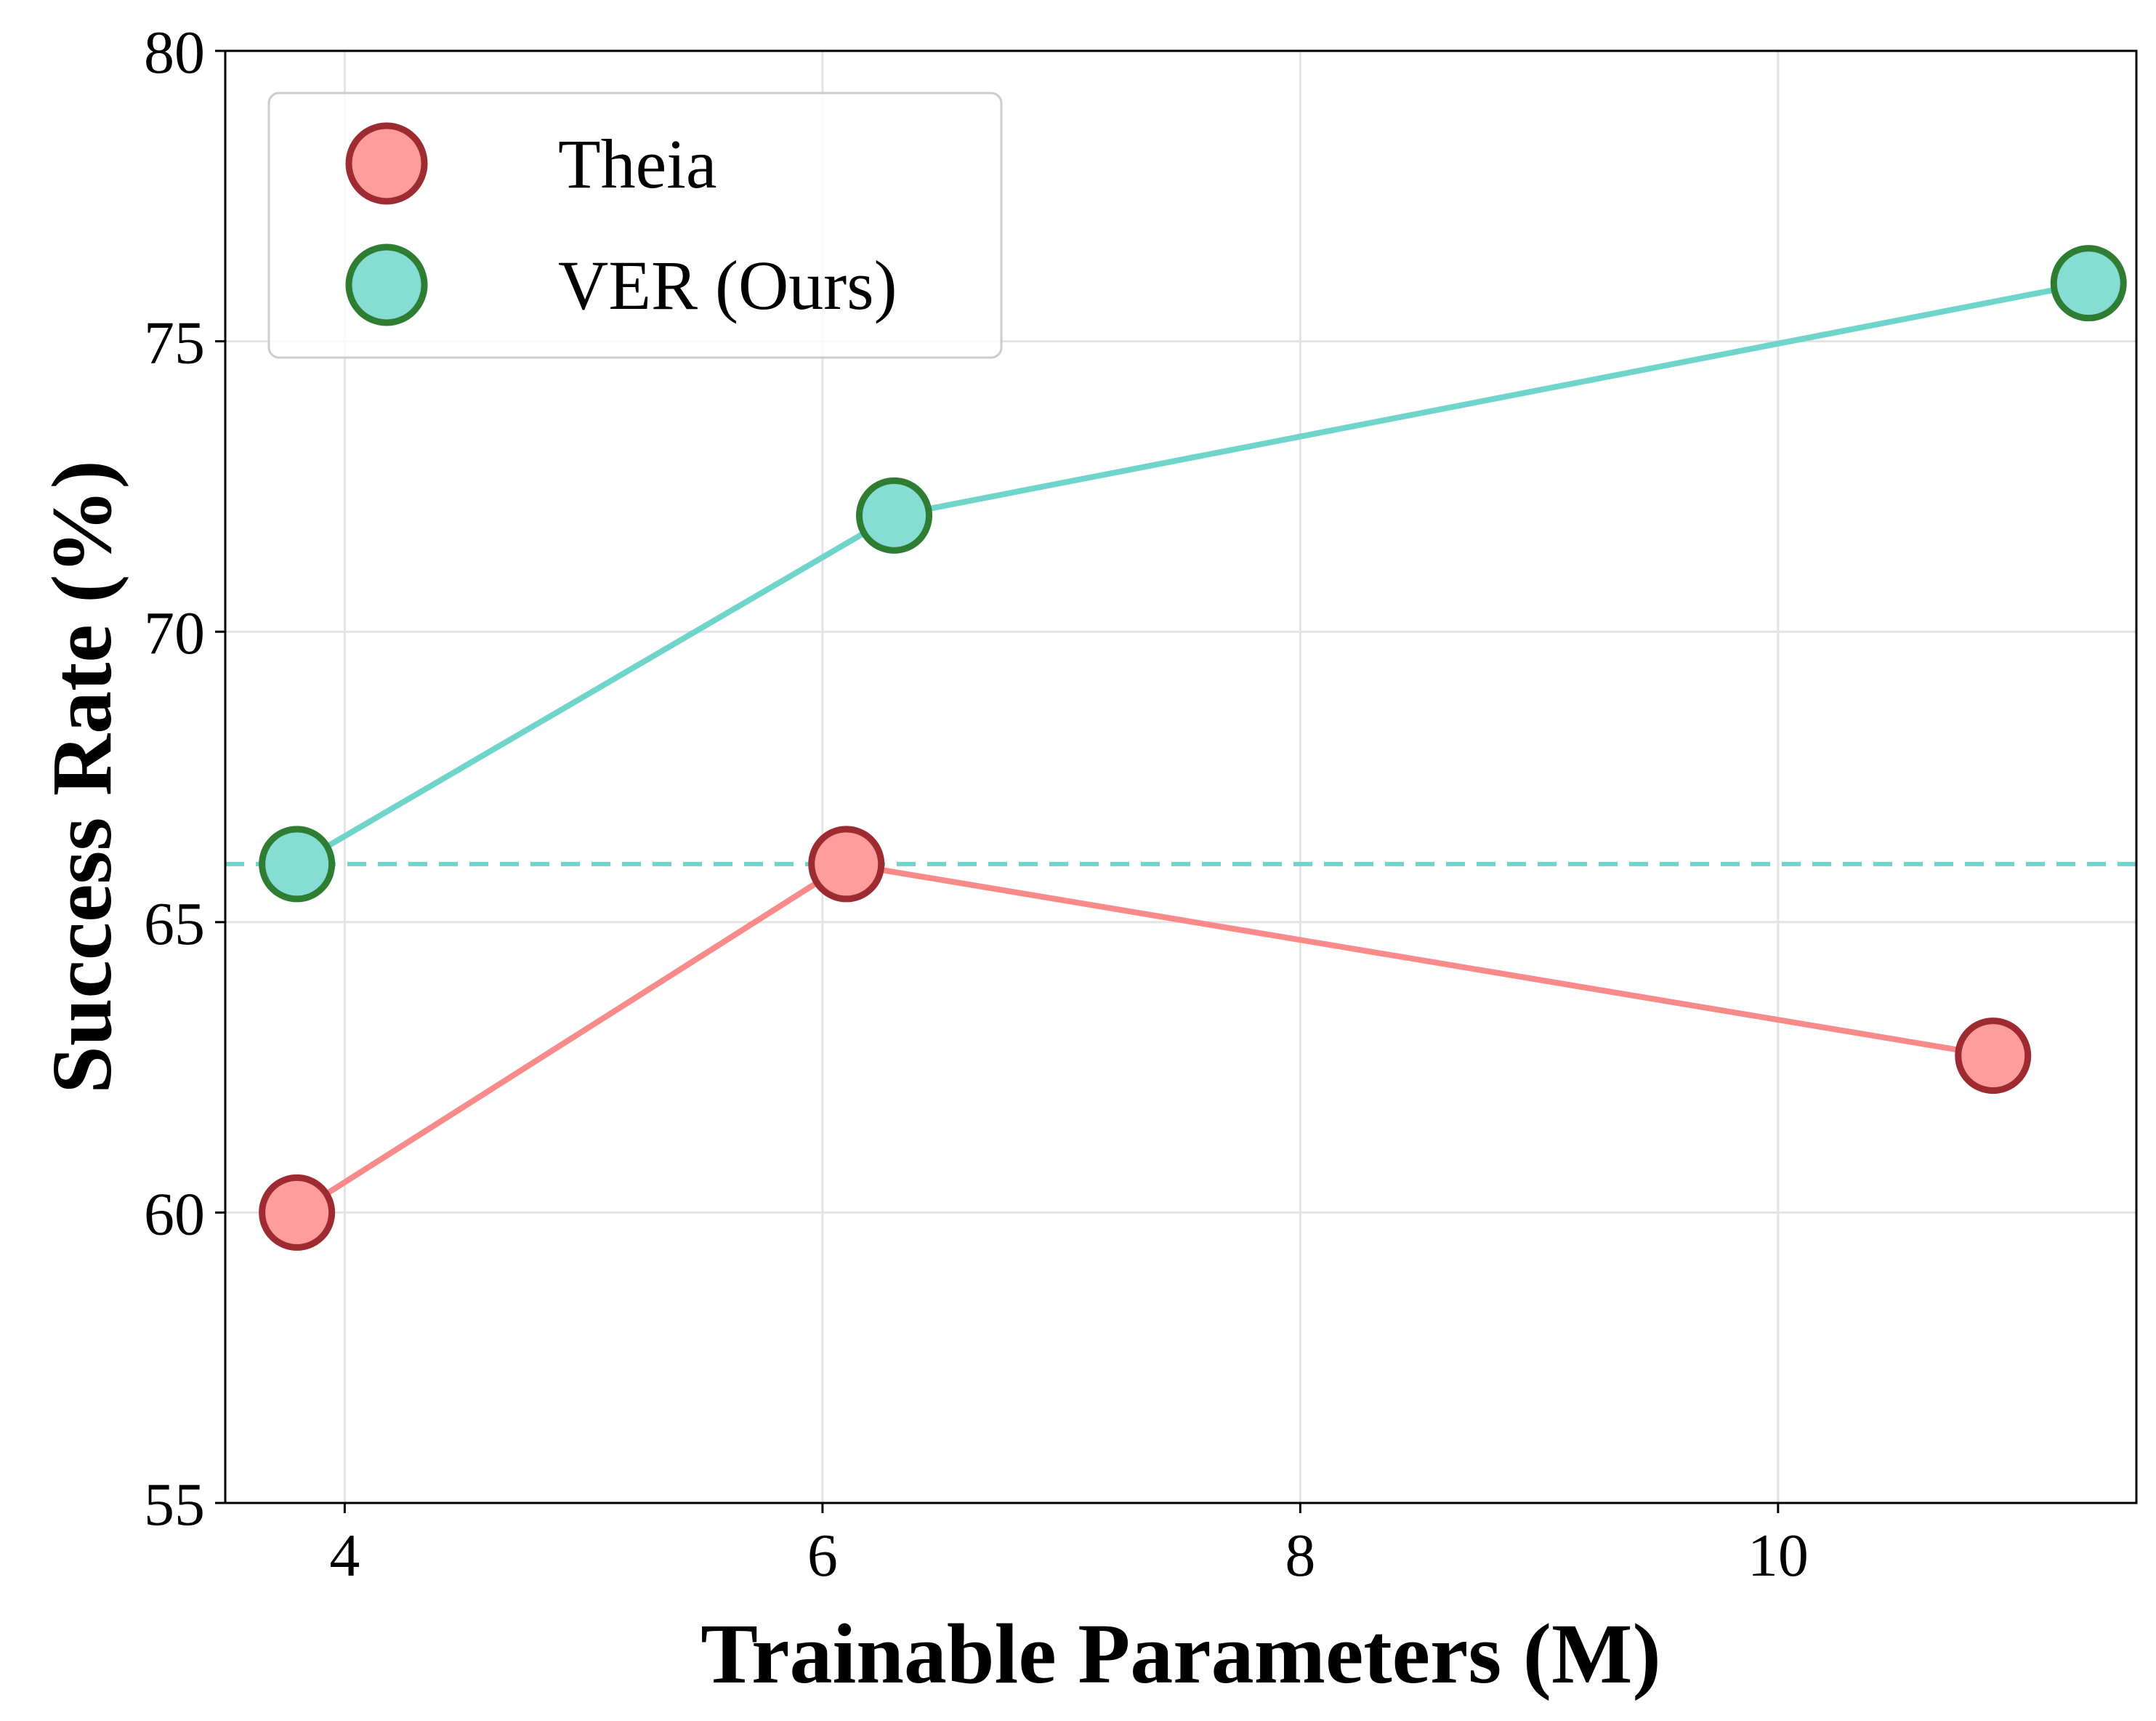  Describe the element at coordinates (386, 284) in the screenshot. I see `legend-marker-ver` at that location.